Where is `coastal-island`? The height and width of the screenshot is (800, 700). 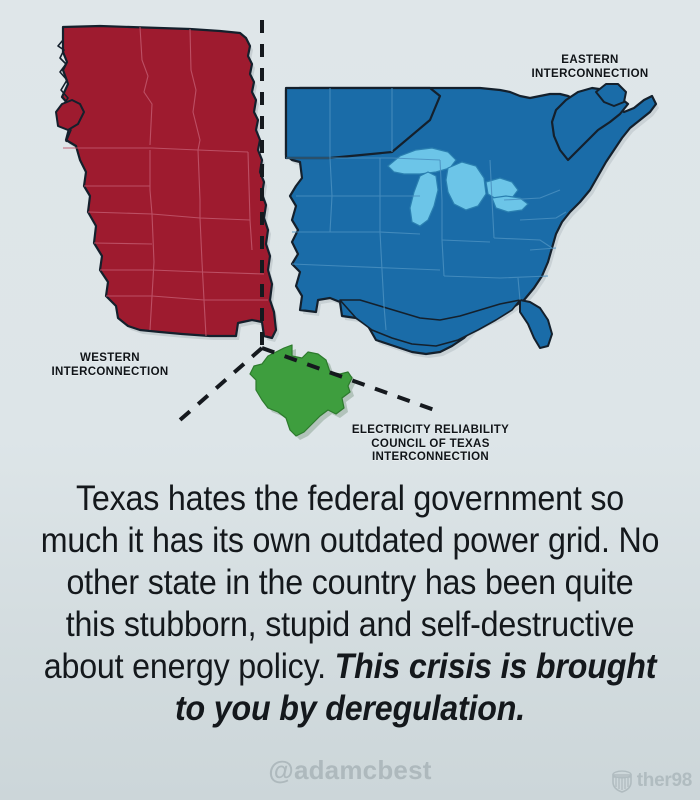
coastal-island is located at coordinates (70, 115).